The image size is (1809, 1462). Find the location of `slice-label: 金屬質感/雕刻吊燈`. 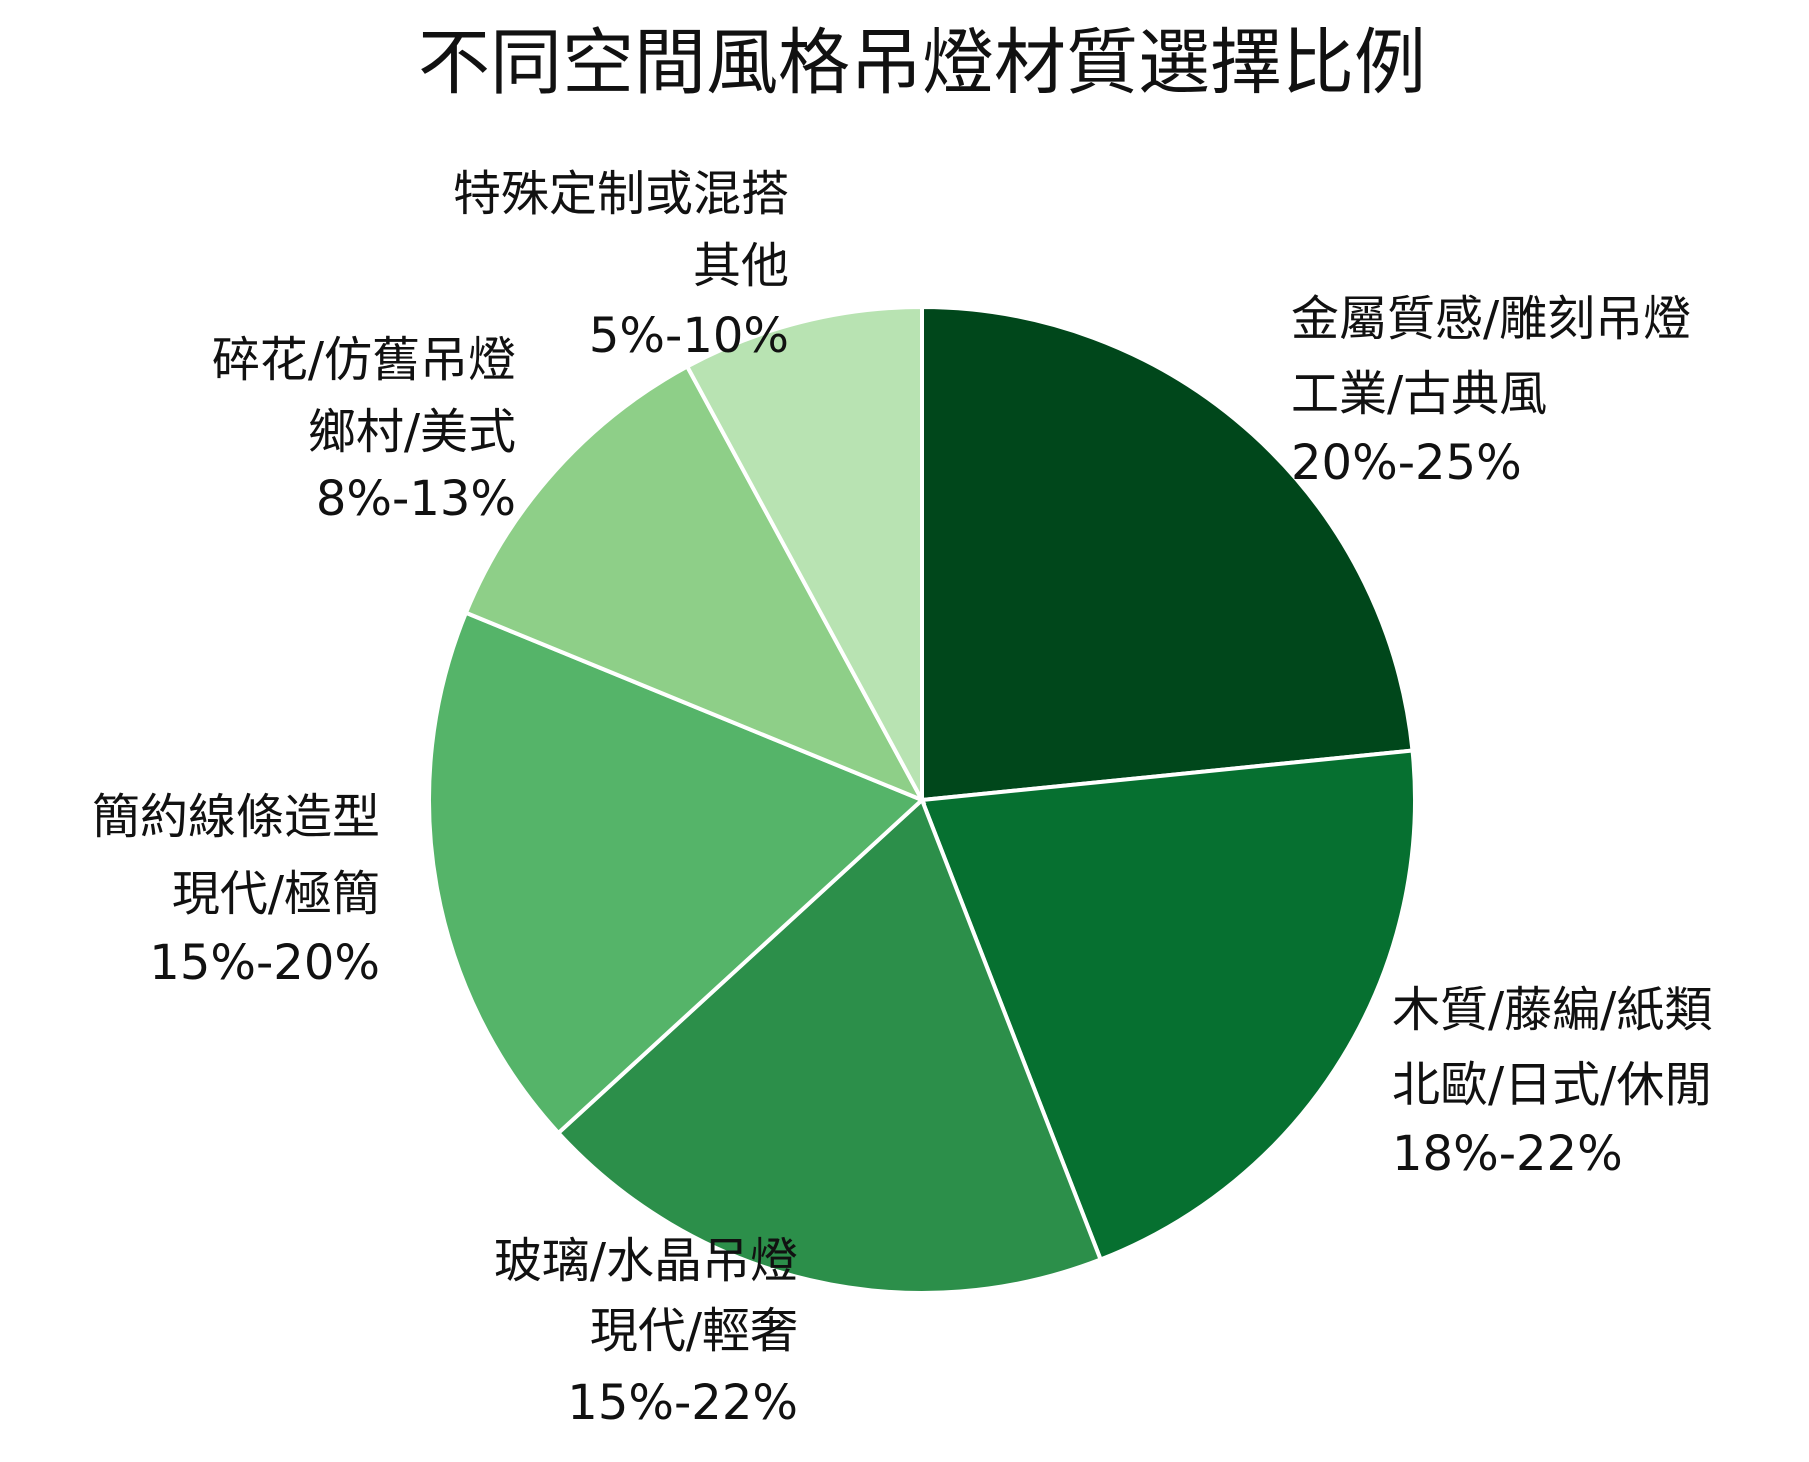

slice-label: 金屬質感/雕刻吊燈 is located at coordinates (1491, 319).